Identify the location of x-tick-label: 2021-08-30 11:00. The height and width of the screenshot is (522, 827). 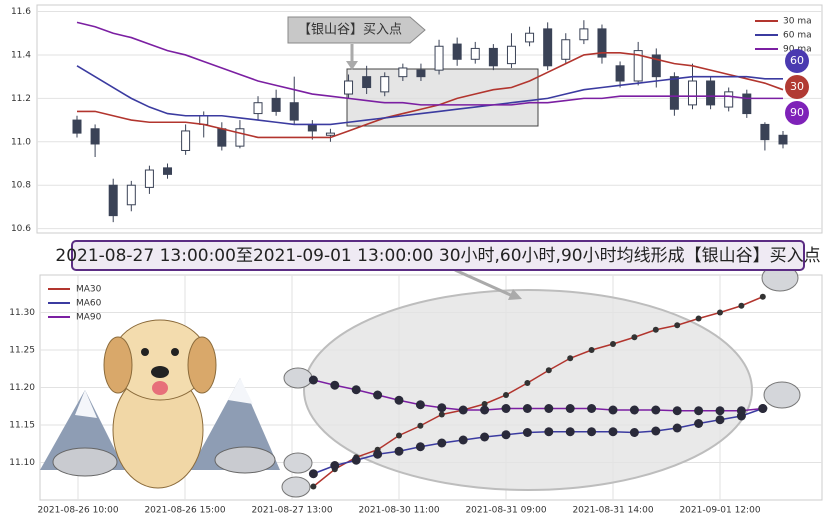
(398, 511).